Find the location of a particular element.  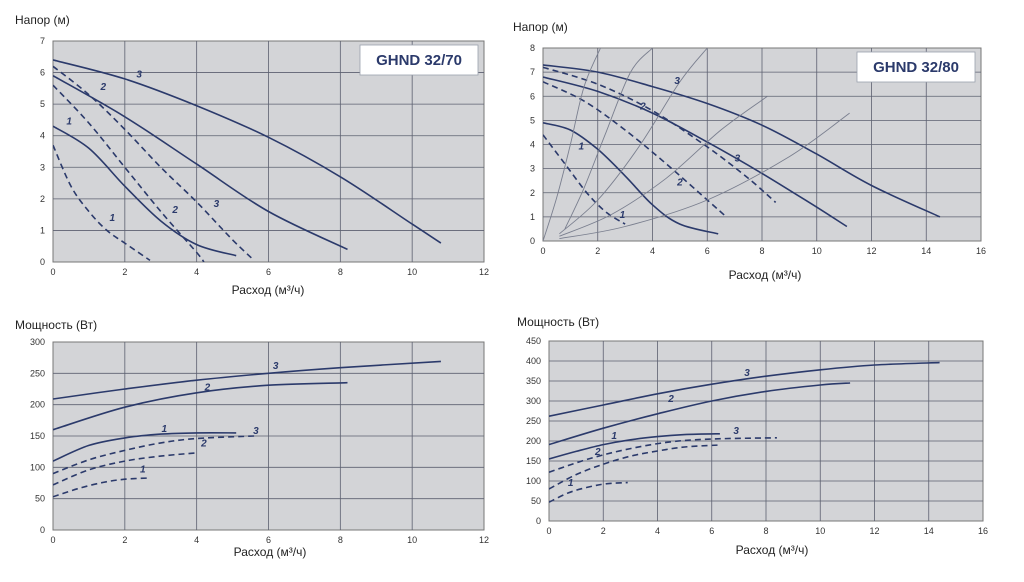

curve-label-extra: 2 is located at coordinates (174, 210).